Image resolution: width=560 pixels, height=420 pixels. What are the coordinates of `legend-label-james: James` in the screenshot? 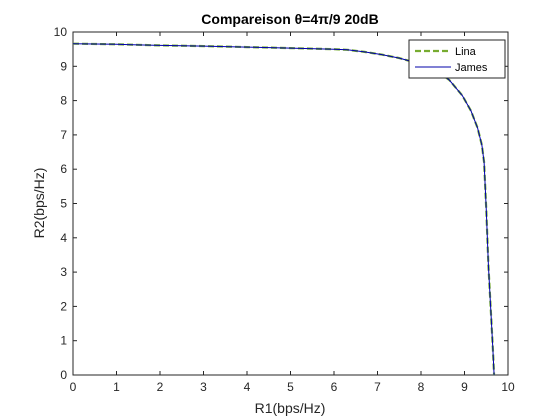 It's located at (471, 68).